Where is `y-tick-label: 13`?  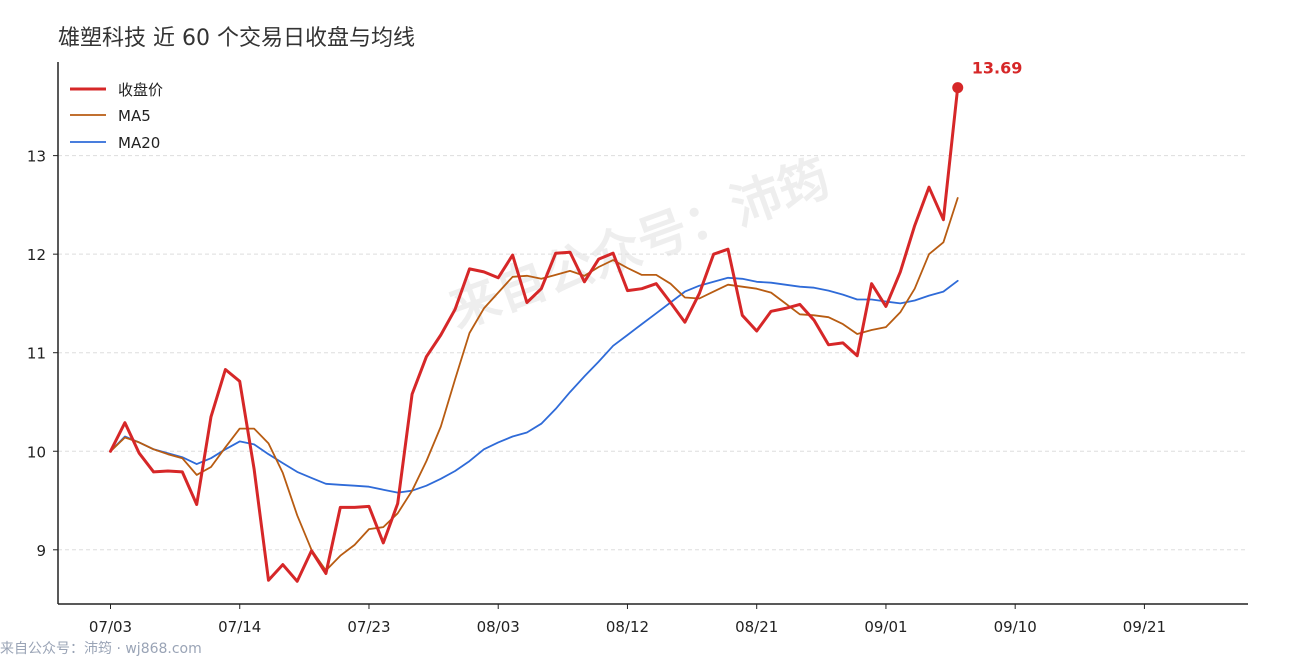
y-tick-label: 13 is located at coordinates (36, 157).